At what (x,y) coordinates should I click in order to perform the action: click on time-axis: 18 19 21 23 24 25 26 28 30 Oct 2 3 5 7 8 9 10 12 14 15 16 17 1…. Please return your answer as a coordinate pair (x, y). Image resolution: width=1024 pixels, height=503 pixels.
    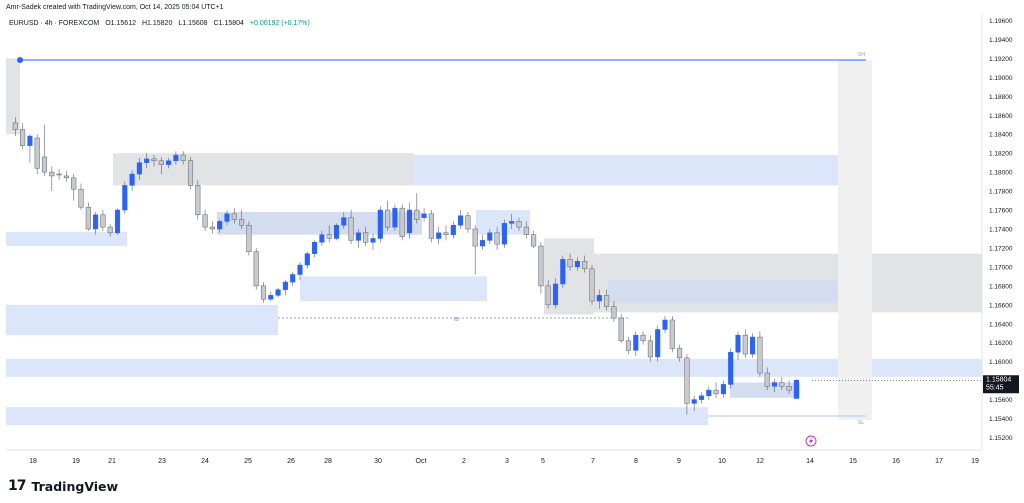
    Looking at the image, I should click on (504, 461).